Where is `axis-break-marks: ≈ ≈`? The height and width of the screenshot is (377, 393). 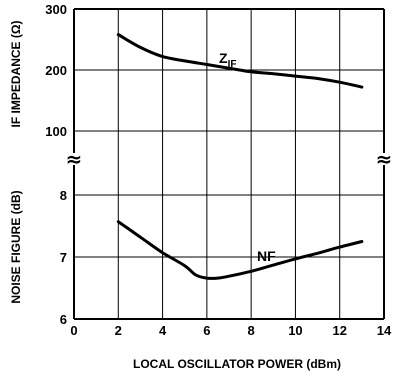
axis-break-marks: ≈ ≈ is located at coordinates (229, 159).